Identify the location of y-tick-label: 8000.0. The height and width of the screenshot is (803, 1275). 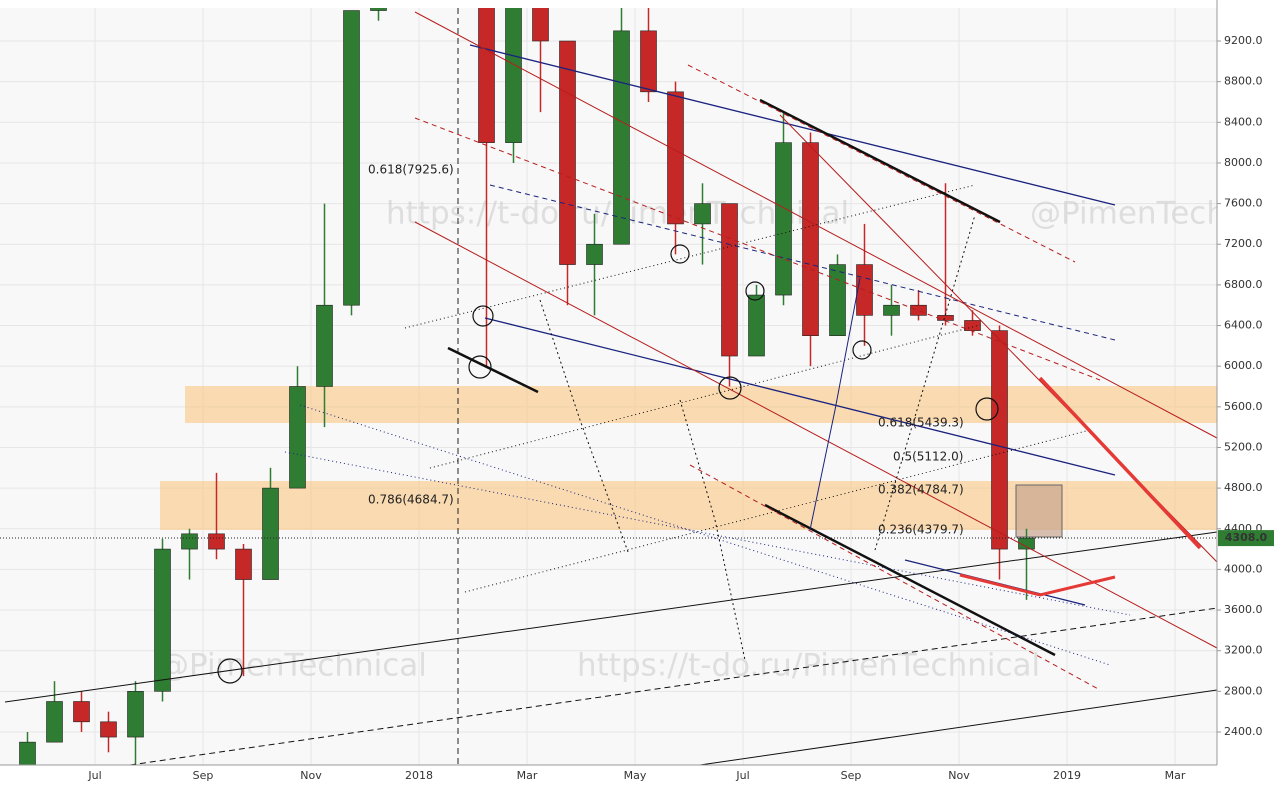
(1243, 162).